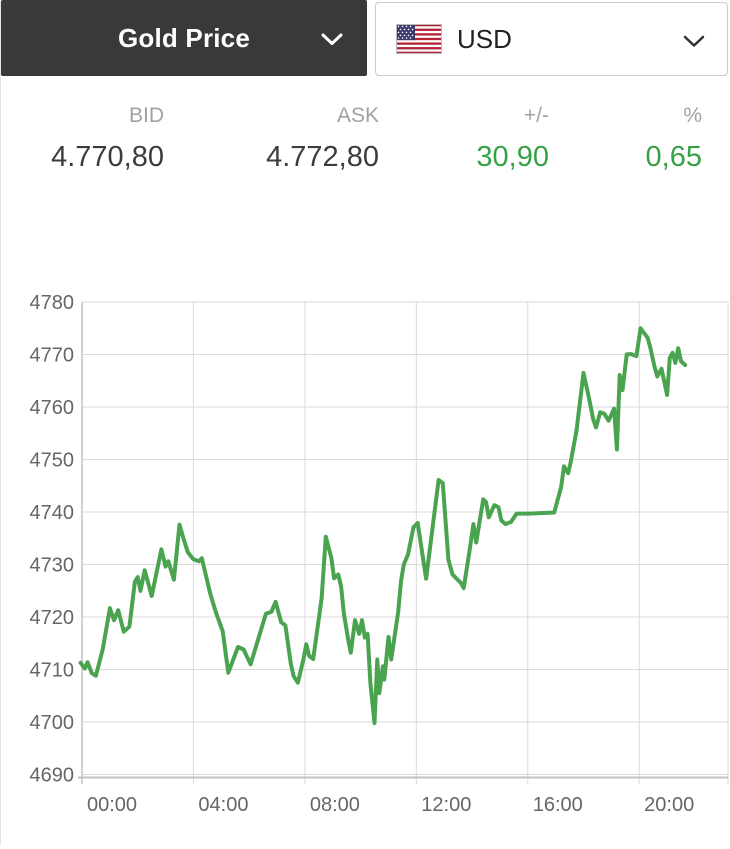  What do you see at coordinates (52, 723) in the screenshot?
I see `y-tick-label: 4700` at bounding box center [52, 723].